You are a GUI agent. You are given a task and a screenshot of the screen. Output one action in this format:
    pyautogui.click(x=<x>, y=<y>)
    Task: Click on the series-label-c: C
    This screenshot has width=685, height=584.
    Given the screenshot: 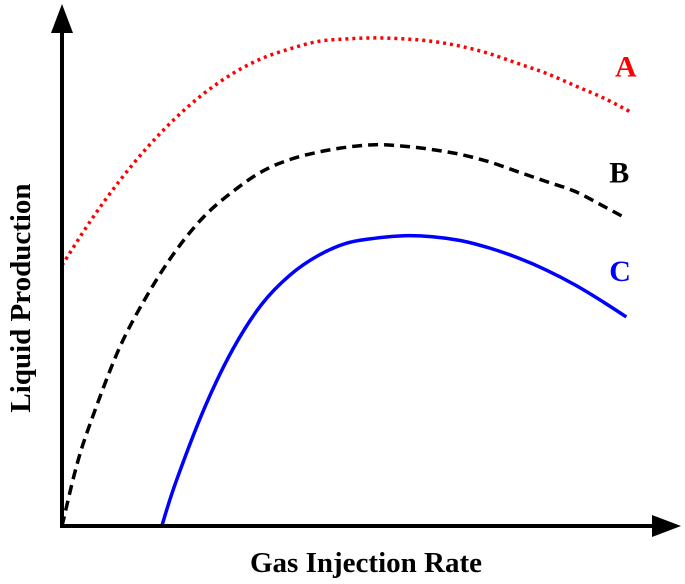 What is the action you would take?
    pyautogui.click(x=620, y=271)
    